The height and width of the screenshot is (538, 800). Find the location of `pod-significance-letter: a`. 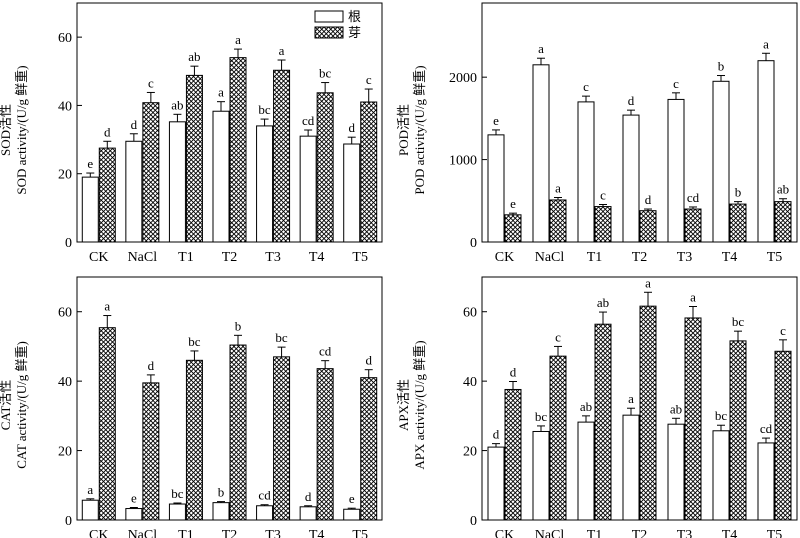

pod-significance-letter: a is located at coordinates (558, 187).